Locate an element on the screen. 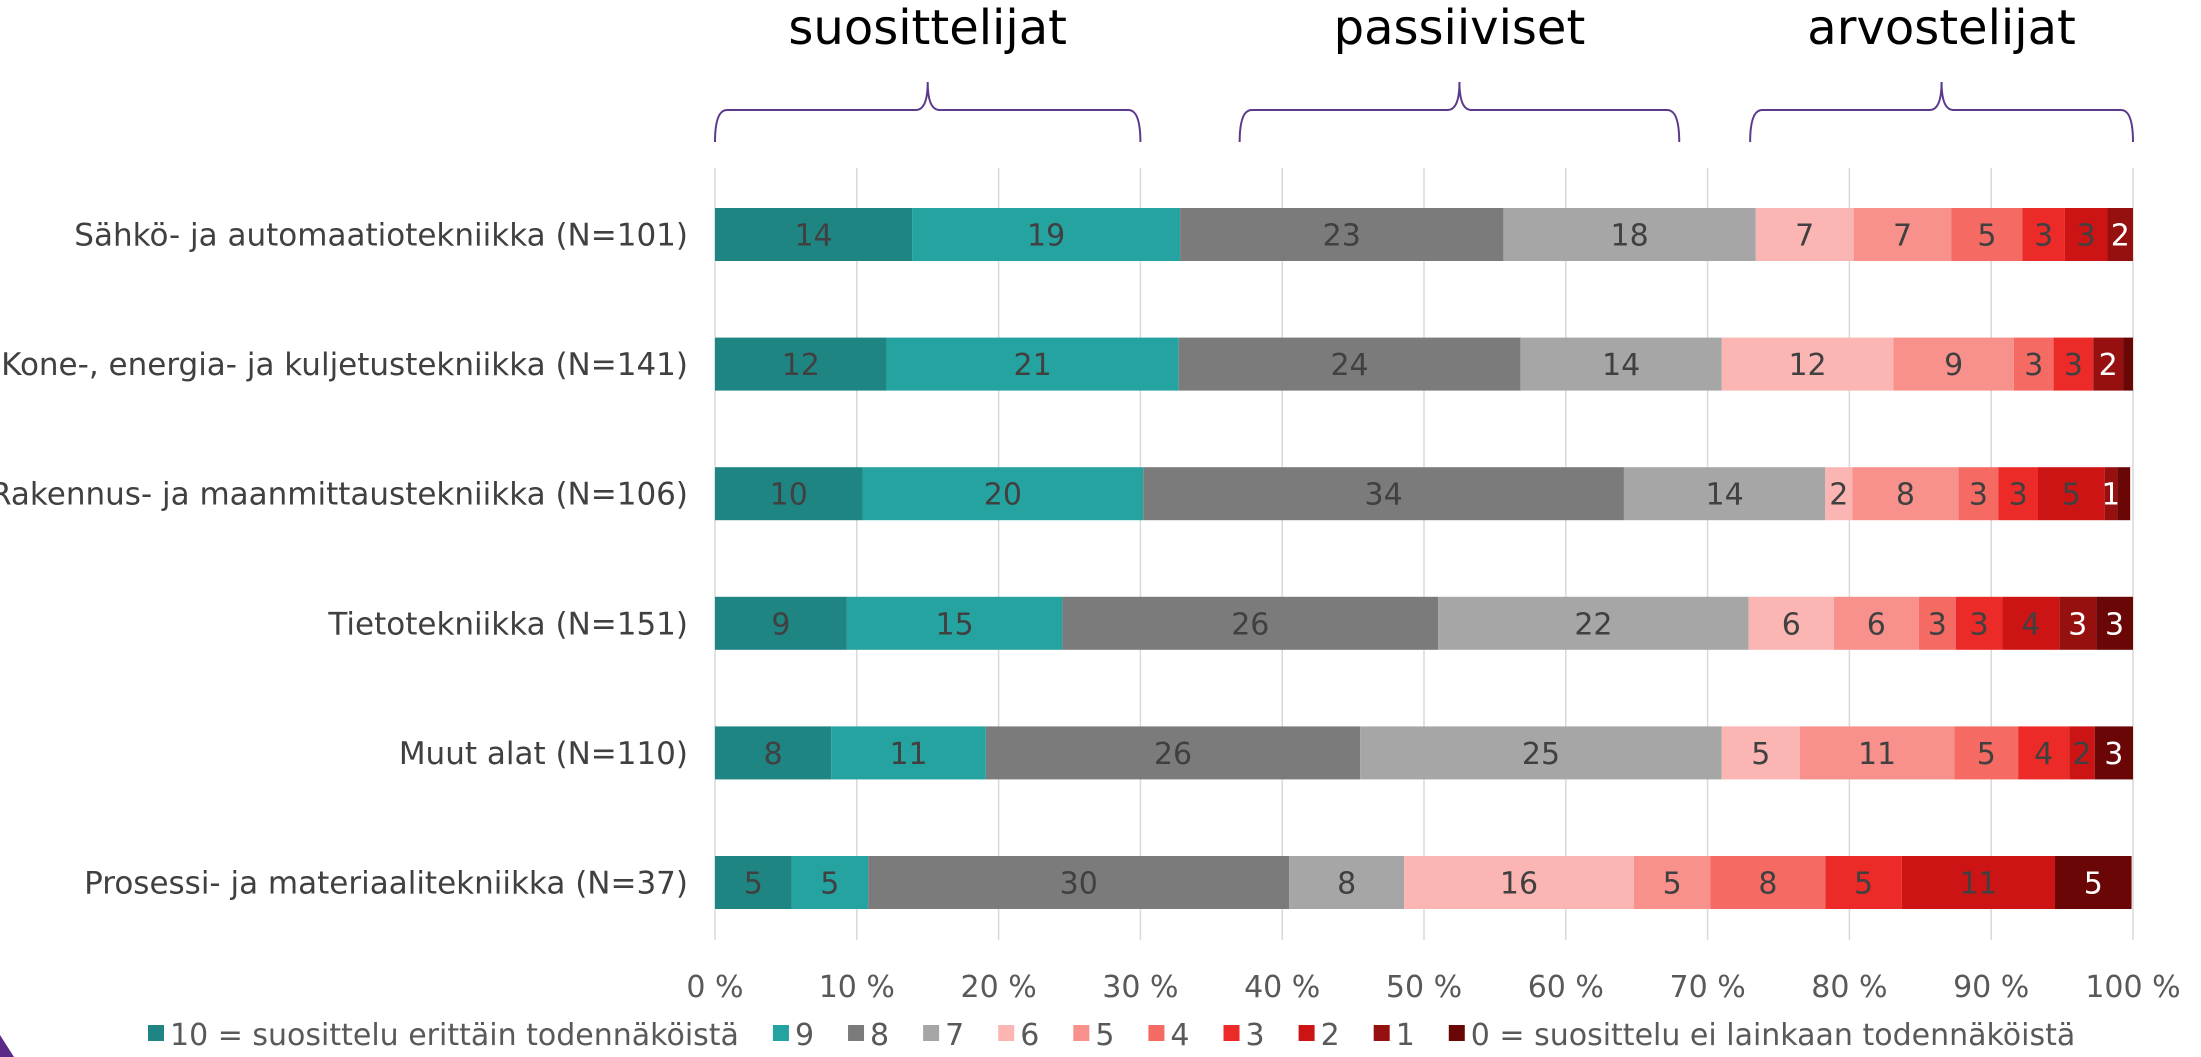  legend-label: 0 = suosittelu ei lainkaan todennäköistä is located at coordinates (1773, 1035).